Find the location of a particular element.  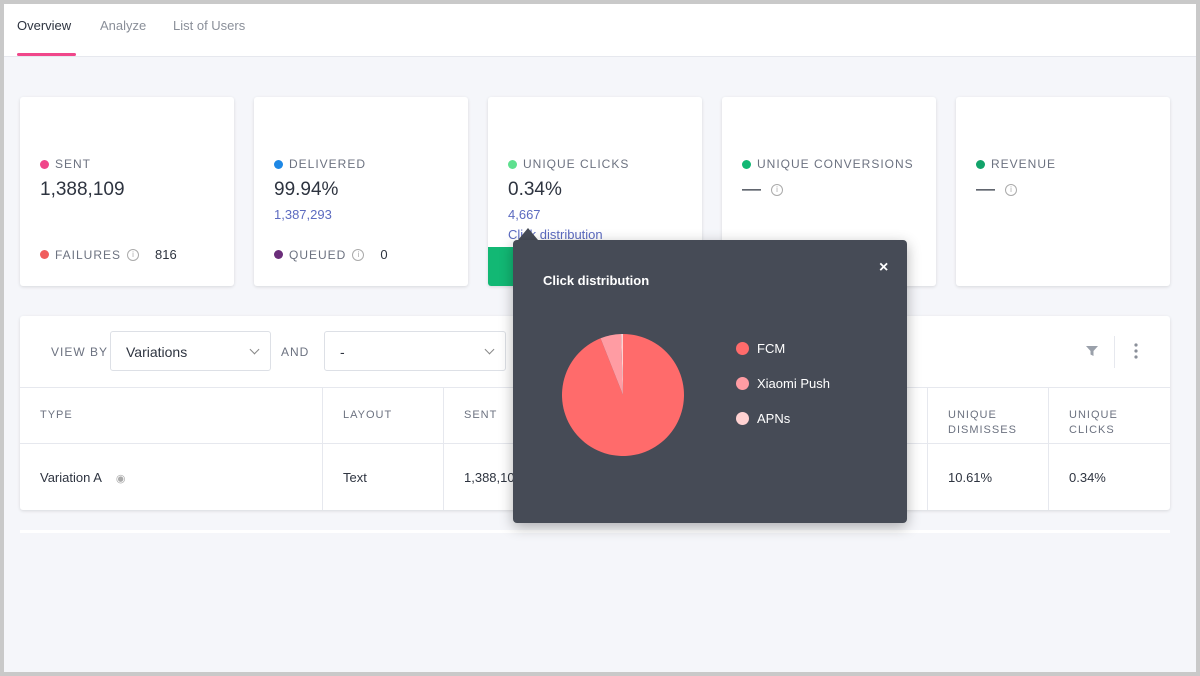

legend-item: FCM is located at coordinates (760, 348).